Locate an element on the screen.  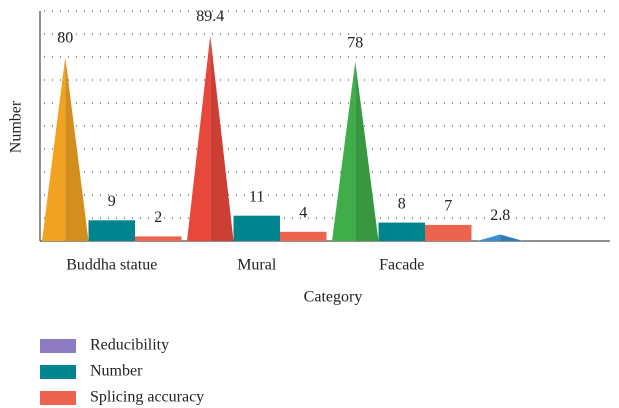
value-label: 2 is located at coordinates (158, 217).